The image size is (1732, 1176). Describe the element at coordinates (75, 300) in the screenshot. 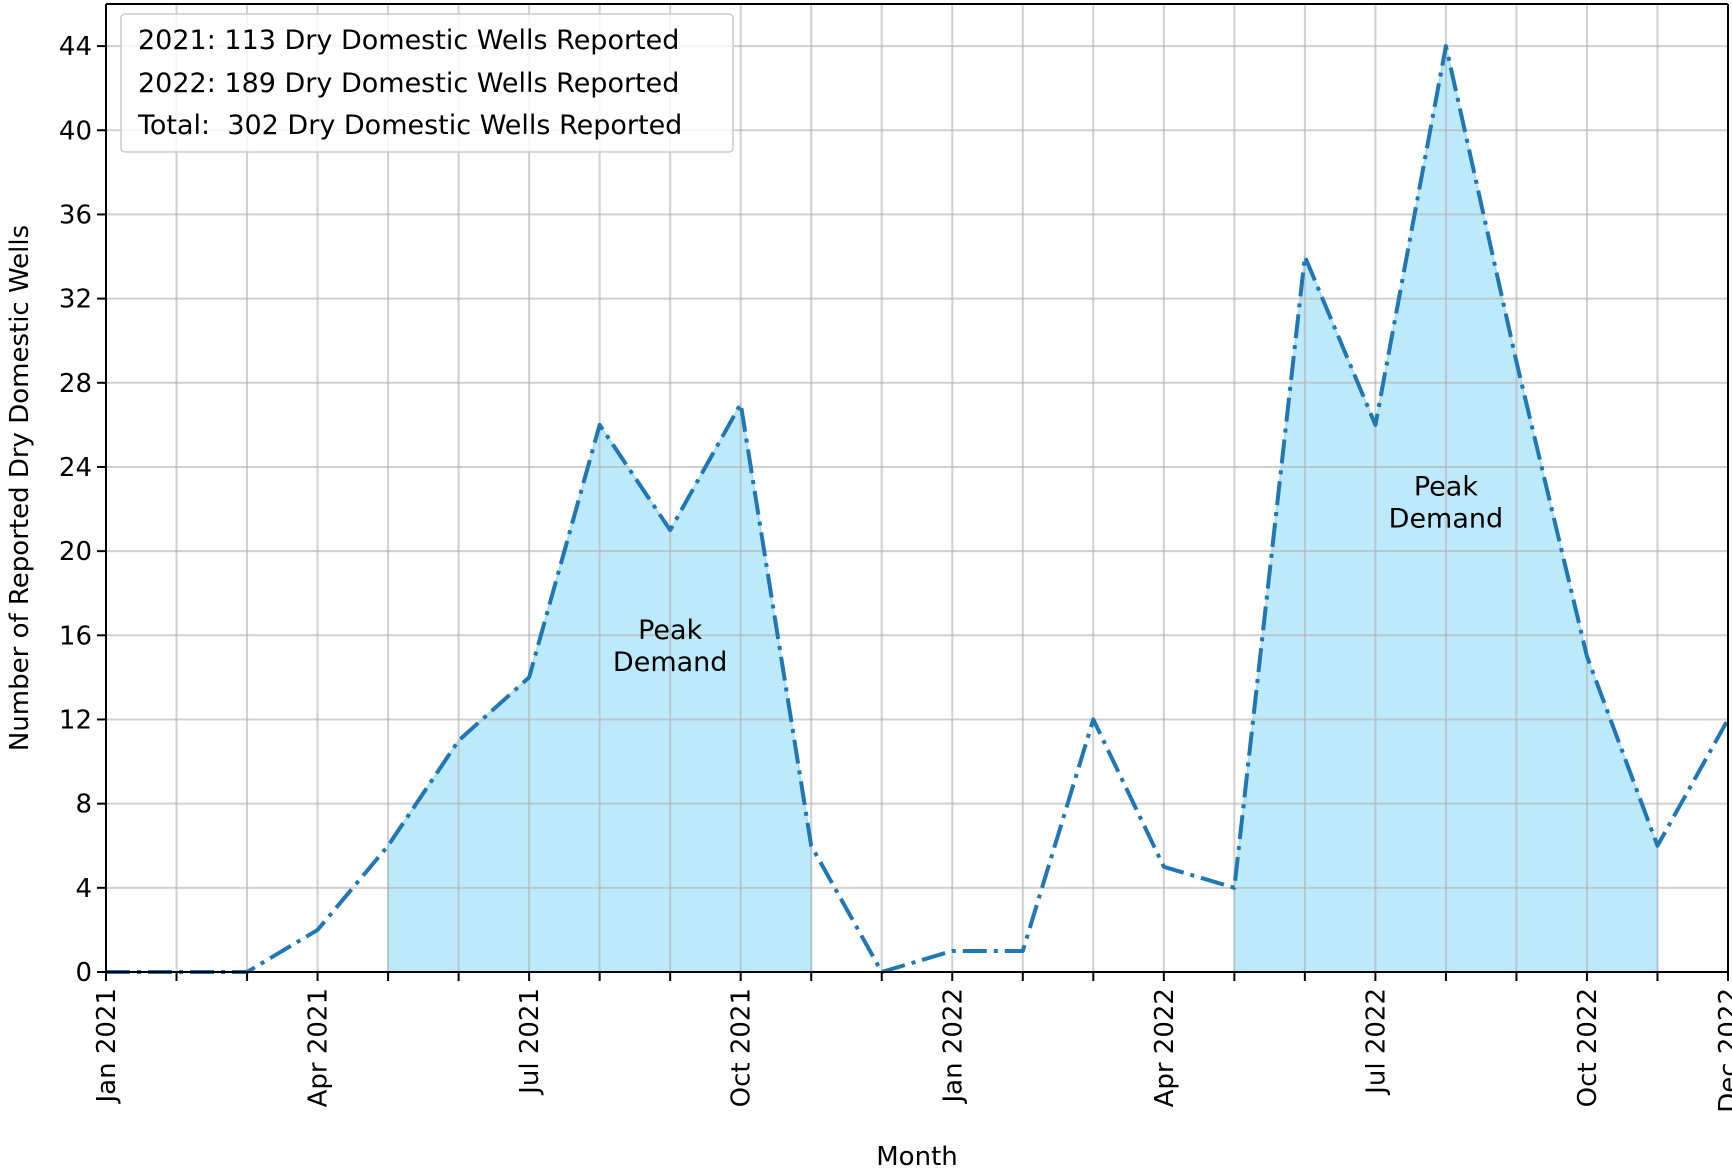

I see `y-tick-label: 32` at that location.